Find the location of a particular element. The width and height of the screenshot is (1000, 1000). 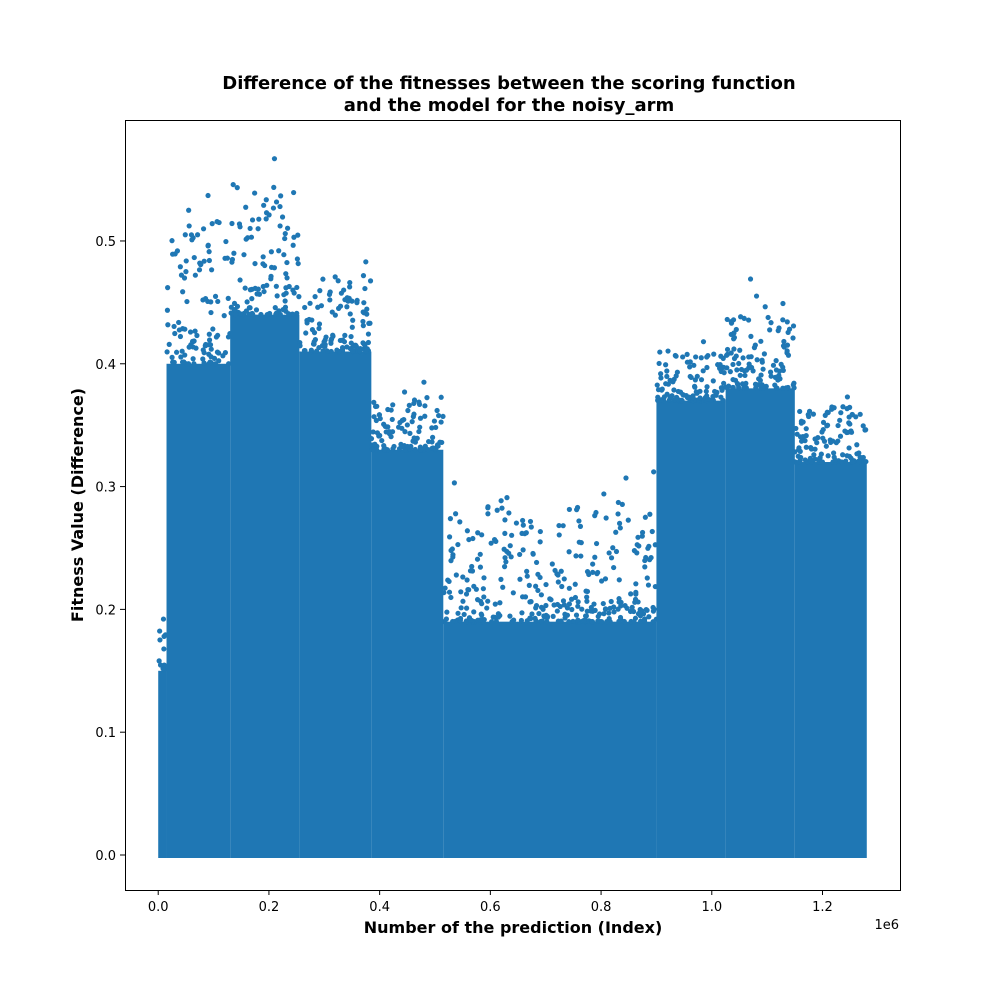

y-axis-ticks: 0.0 0.1 0.2 0.3 0.4 0.5 is located at coordinates (110, 549).